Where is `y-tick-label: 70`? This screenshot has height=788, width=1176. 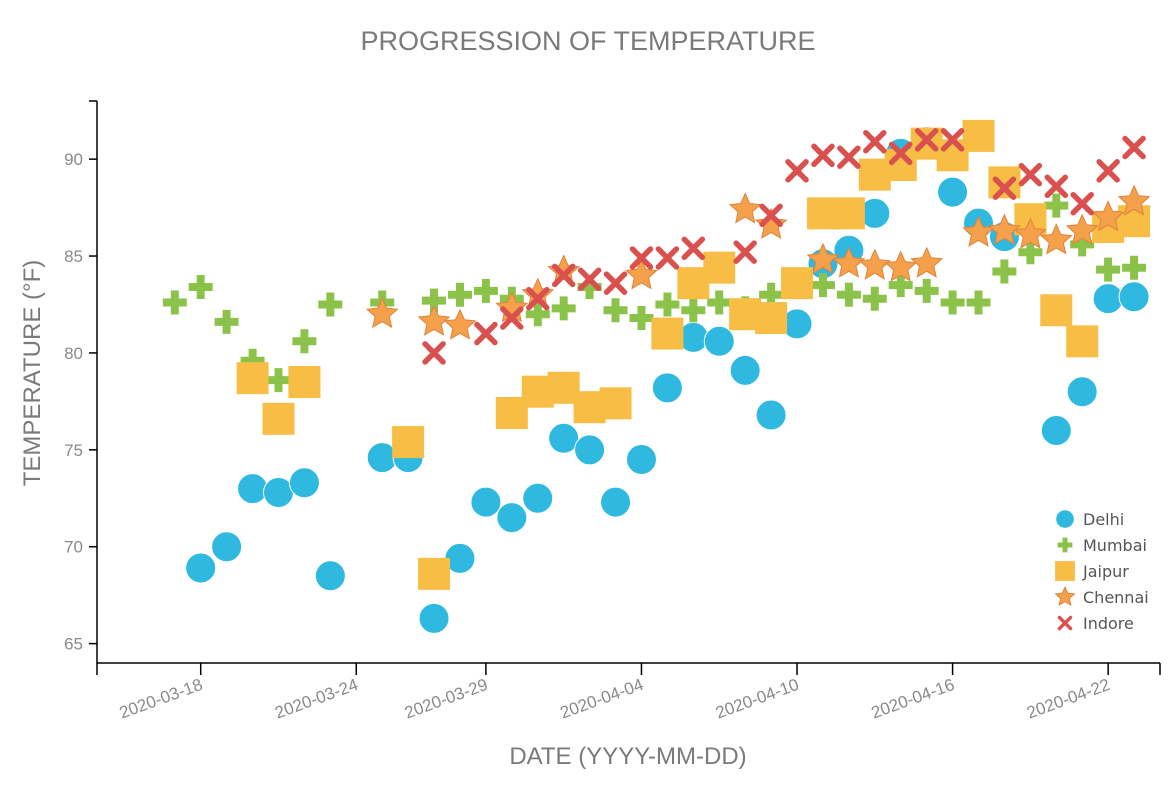
y-tick-label: 70 is located at coordinates (73, 547).